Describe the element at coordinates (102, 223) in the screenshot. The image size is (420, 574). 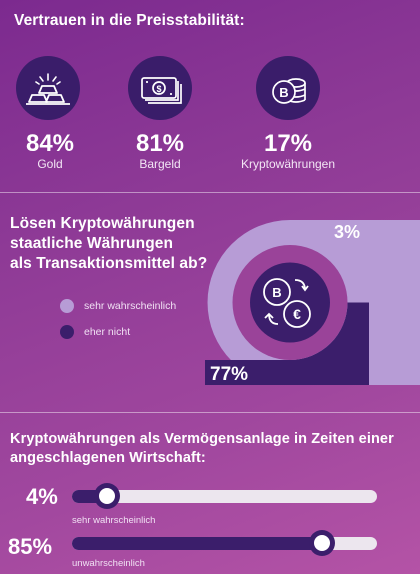
I see `section2-title-line: Lösen Kryptowährungen` at that location.